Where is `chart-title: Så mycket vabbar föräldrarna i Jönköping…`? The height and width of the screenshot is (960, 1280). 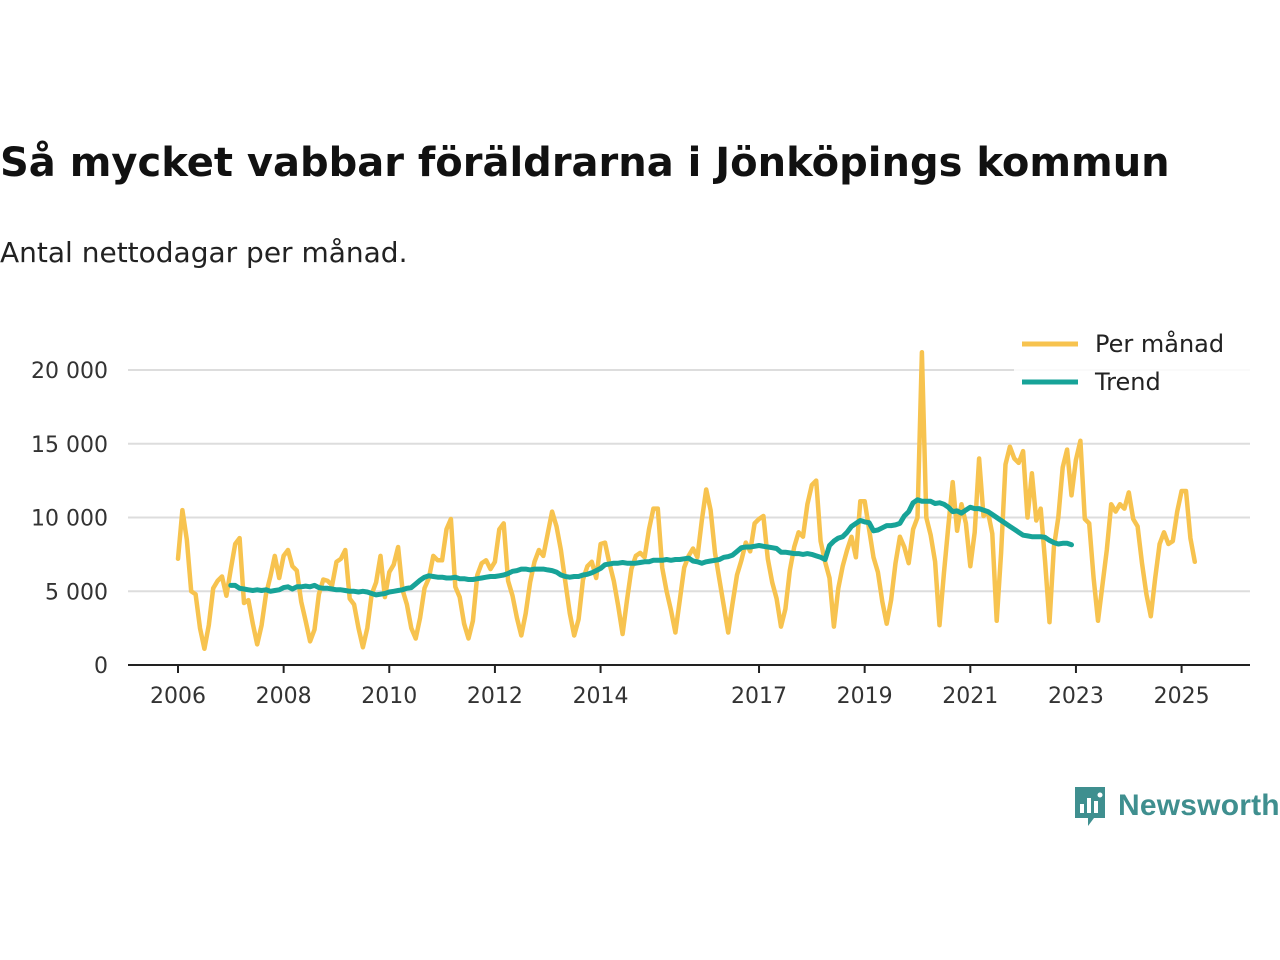
chart-title: Så mycket vabbar föräldrarna i Jönköping… is located at coordinates (585, 163).